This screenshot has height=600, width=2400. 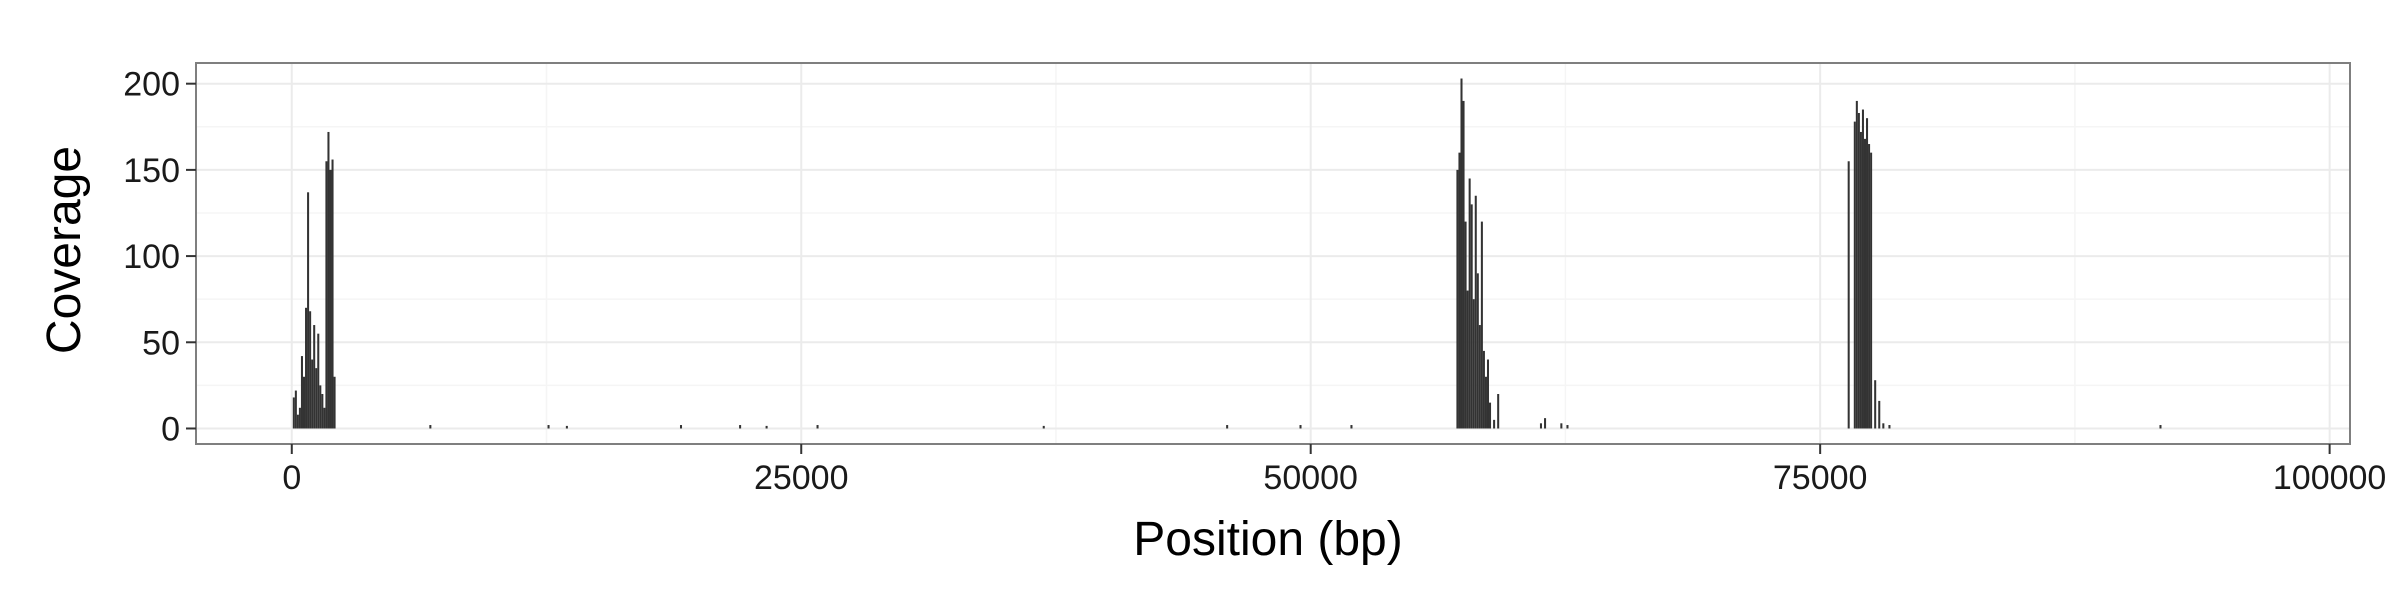 I want to click on y-axis-title: Coverage, so click(x=64, y=250).